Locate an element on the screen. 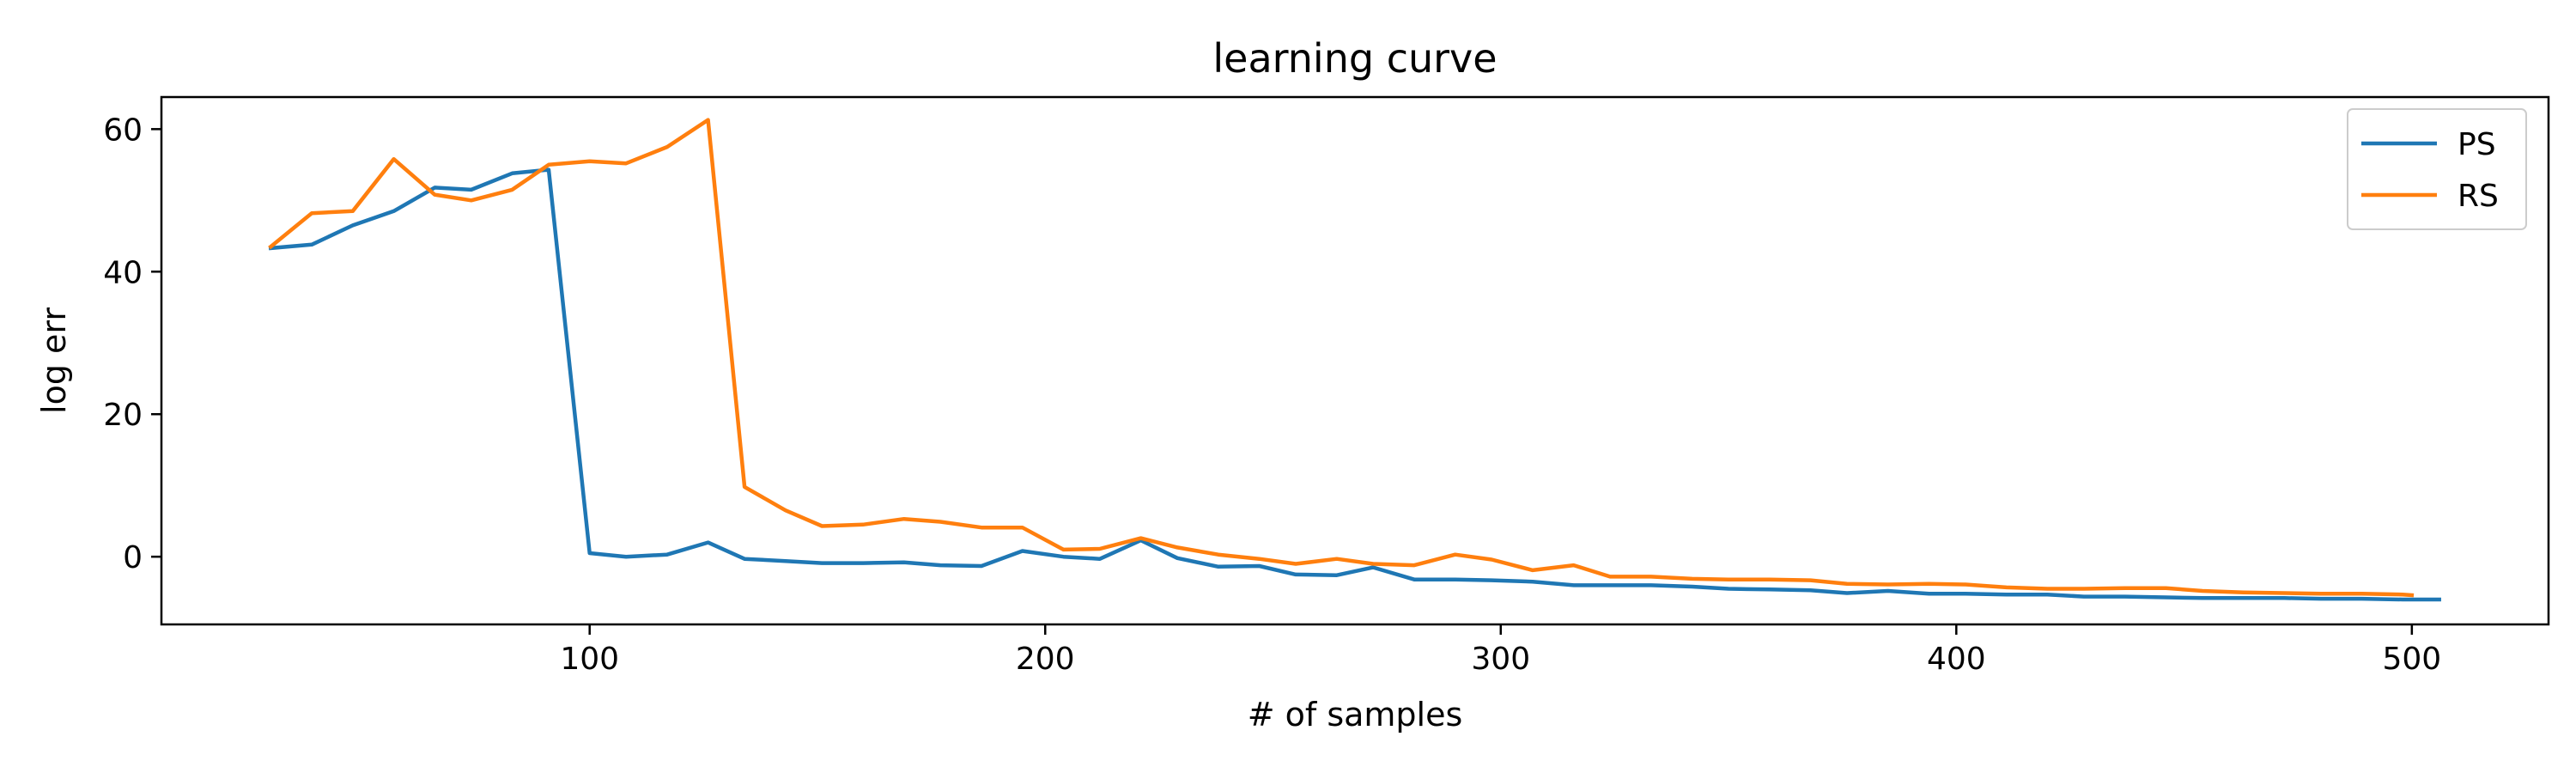 The image size is (2576, 773). x-axis-ticks: 100 200 300 400 500 is located at coordinates (1500, 650).